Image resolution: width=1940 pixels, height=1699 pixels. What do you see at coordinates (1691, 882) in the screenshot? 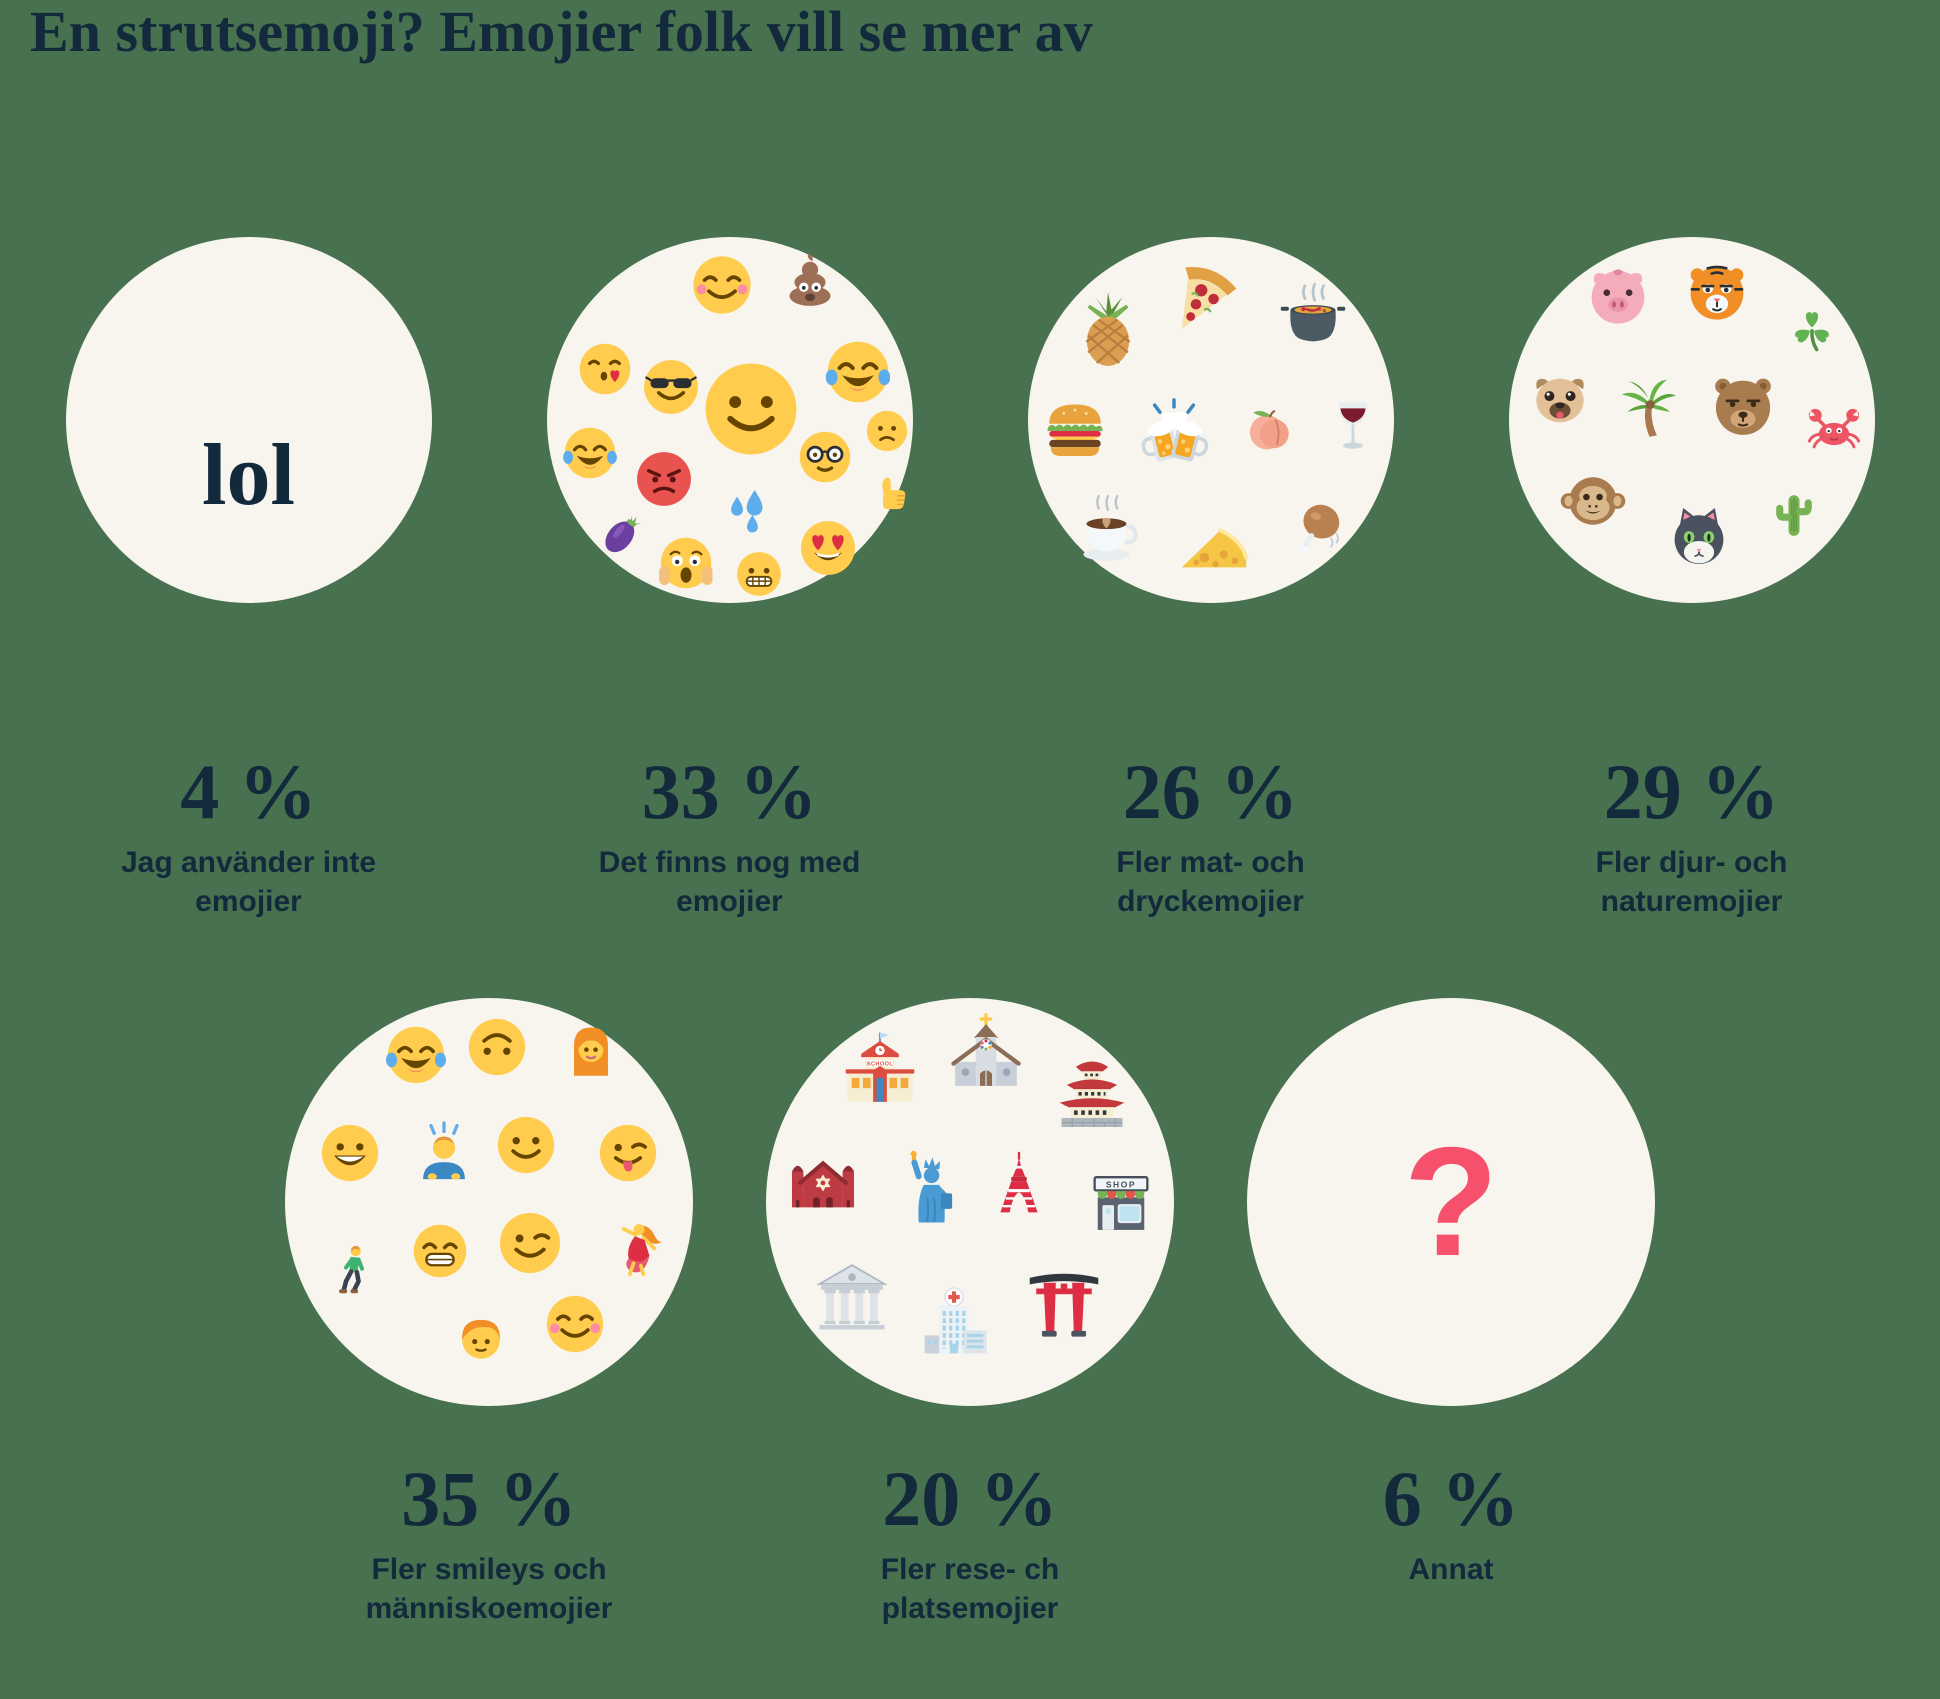
I see `category-label: Fler djur- och naturemojier` at bounding box center [1691, 882].